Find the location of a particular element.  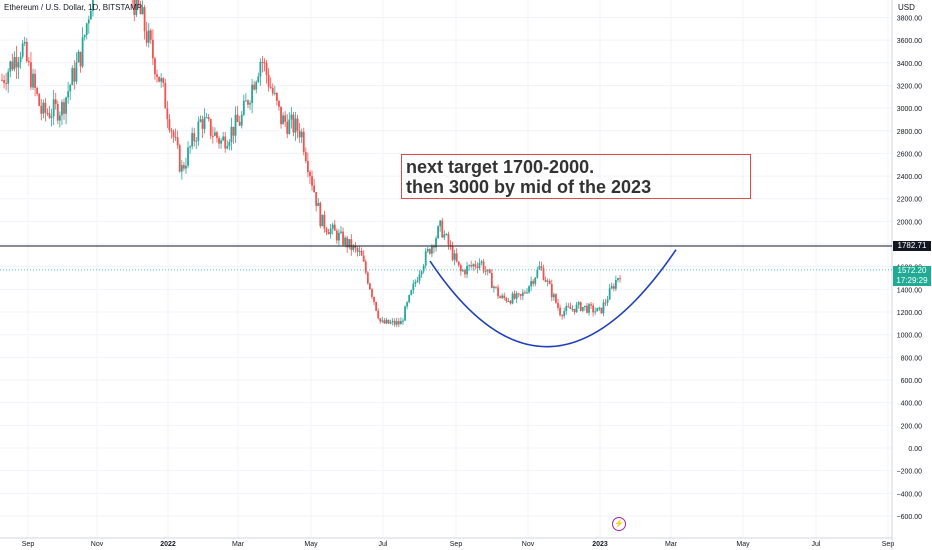

last-price-tag: 1572.20 17:29:29 is located at coordinates (912, 276).